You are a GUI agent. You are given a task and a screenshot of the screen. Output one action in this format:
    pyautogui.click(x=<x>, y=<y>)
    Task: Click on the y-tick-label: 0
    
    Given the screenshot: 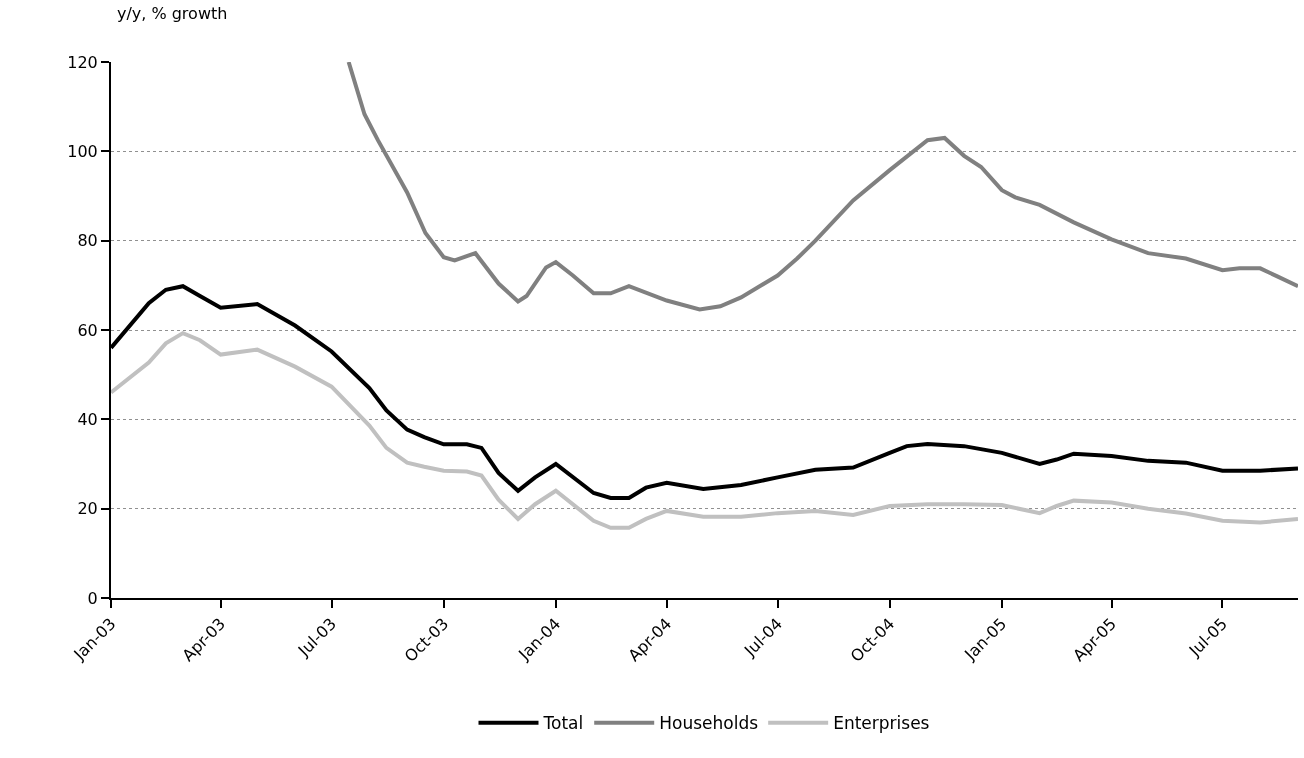 What is the action you would take?
    pyautogui.click(x=92, y=598)
    